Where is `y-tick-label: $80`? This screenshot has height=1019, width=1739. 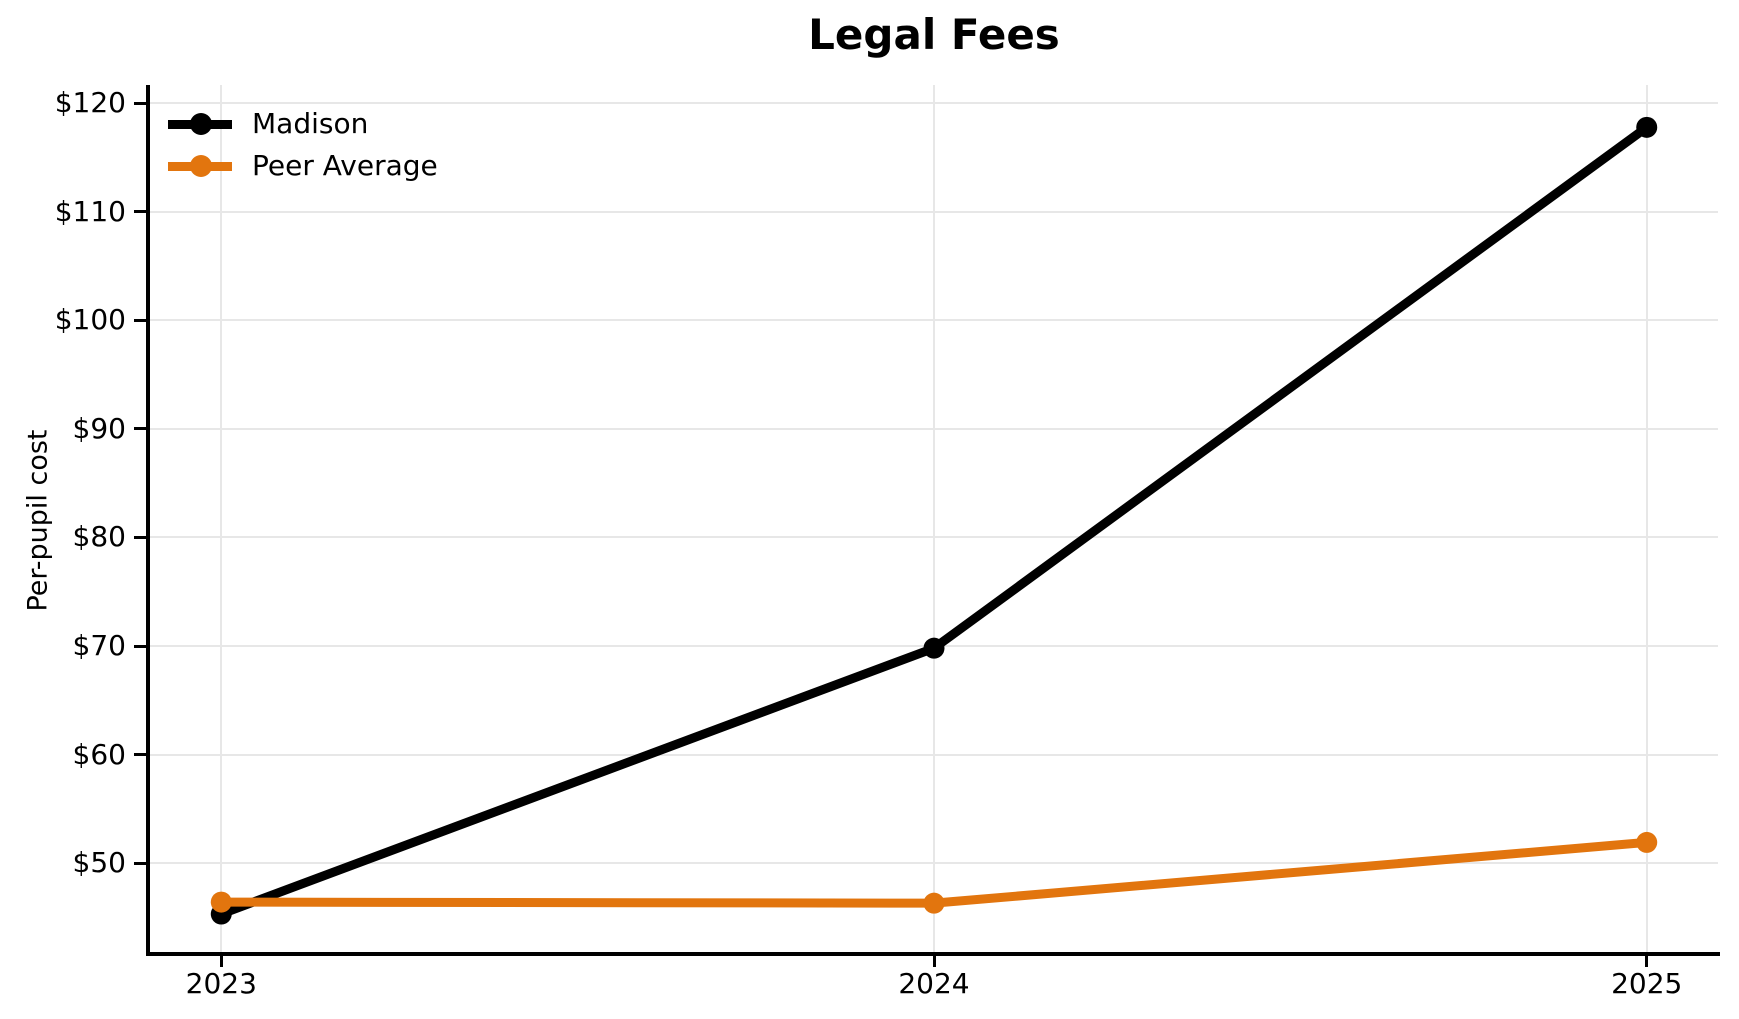 y-tick-label: $80 is located at coordinates (99, 537).